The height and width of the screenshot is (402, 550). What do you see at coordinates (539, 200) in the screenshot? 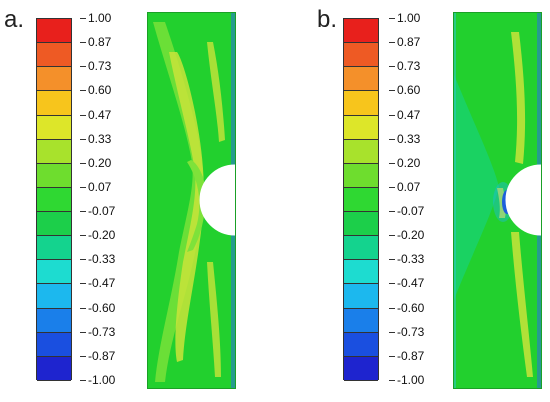
I see `edge-blue-b` at bounding box center [539, 200].